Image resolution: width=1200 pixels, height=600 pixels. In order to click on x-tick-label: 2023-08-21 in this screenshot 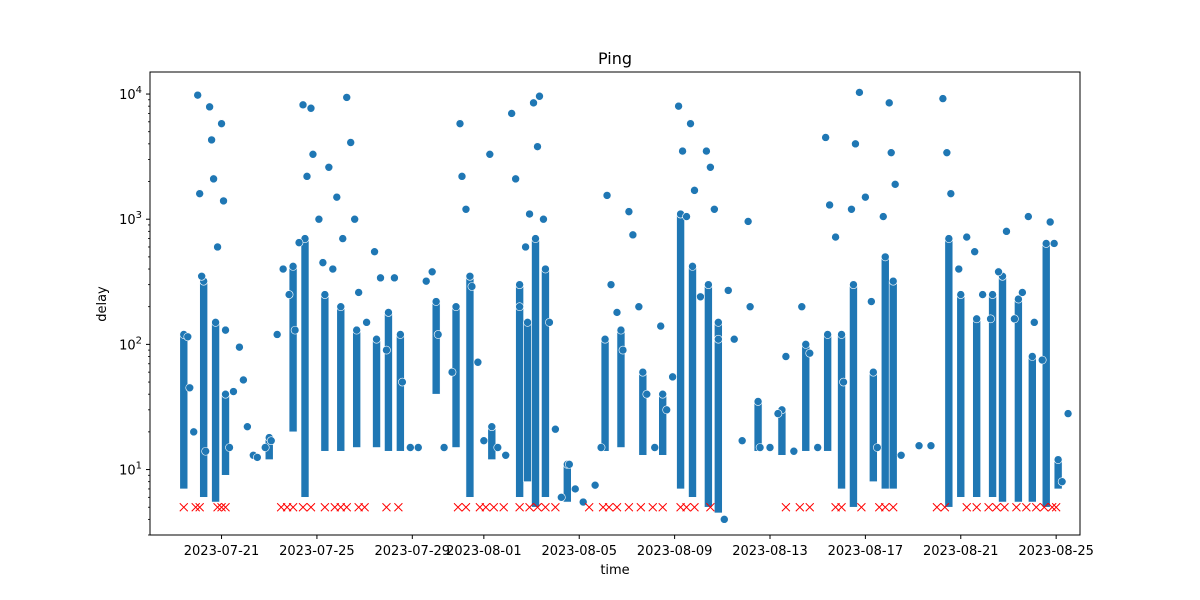, I will do `click(961, 551)`.